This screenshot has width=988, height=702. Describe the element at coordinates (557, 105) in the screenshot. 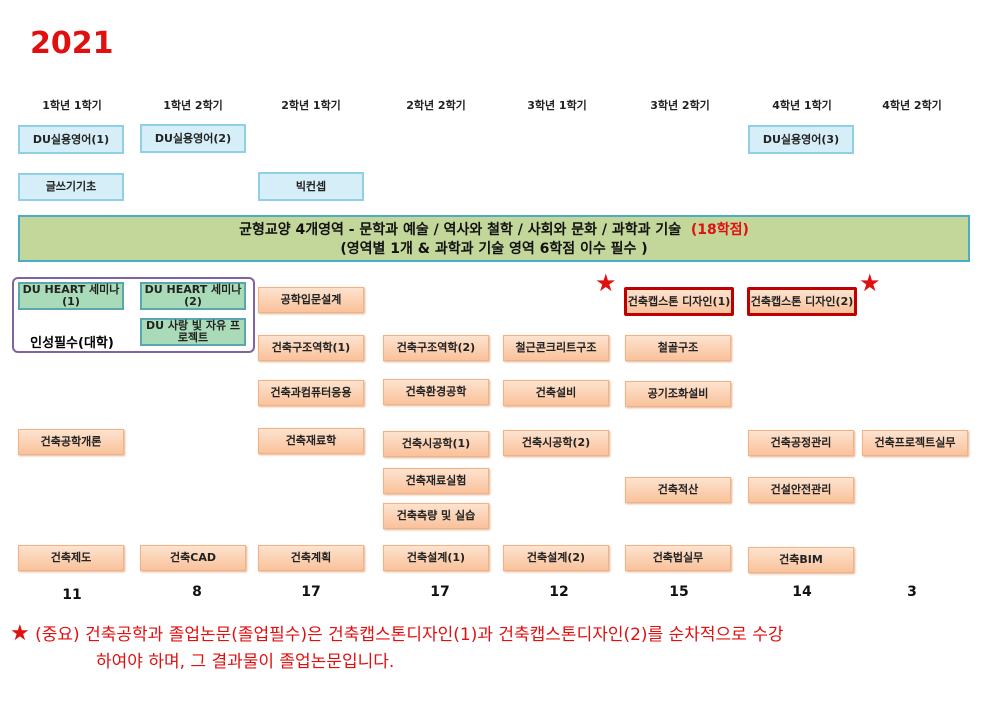

I see `semester-header: 3학년 1학기` at that location.